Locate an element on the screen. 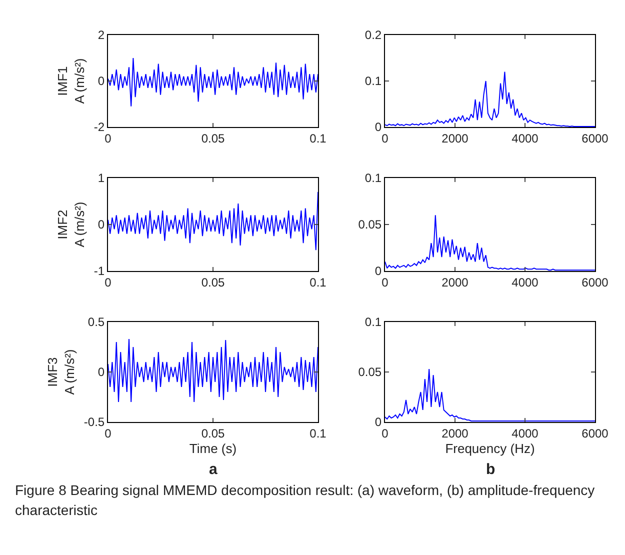  y-tick-label: 0.5 is located at coordinates (96, 322).